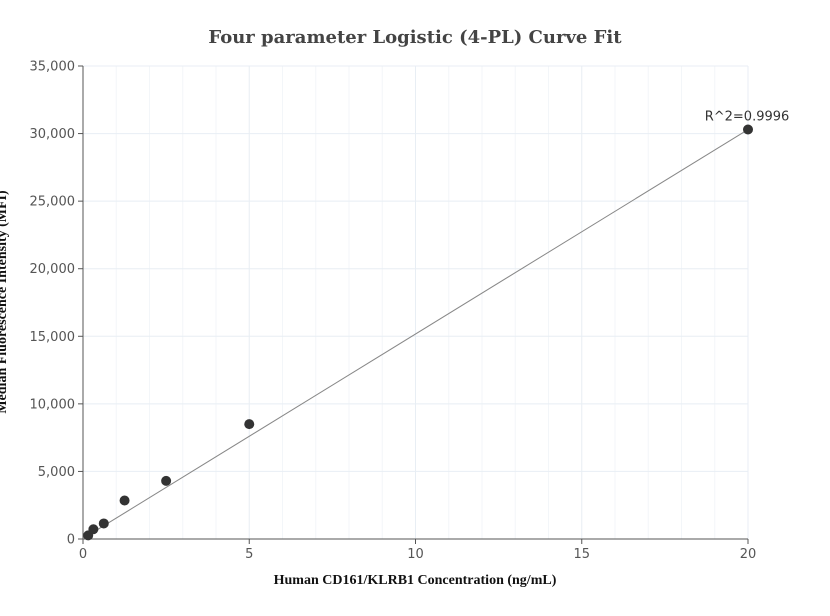  I want to click on y-tick-label: 25,000, so click(53, 202).